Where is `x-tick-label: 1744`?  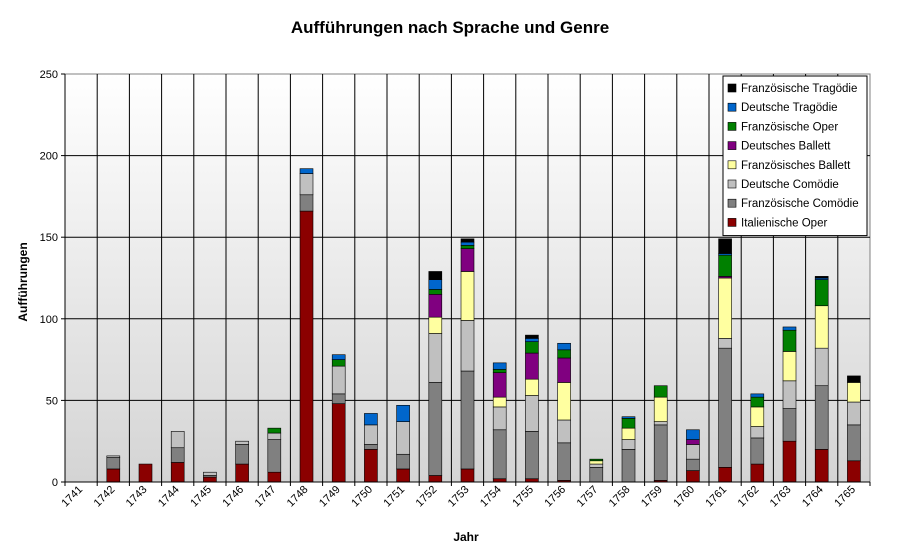
x-tick-label: 1744 is located at coordinates (169, 497).